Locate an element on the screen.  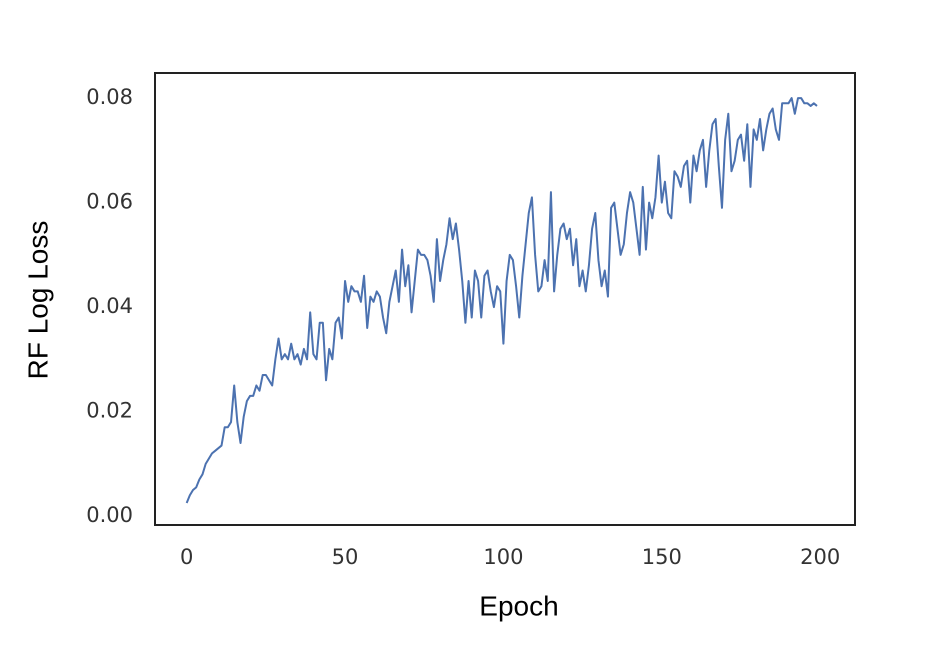
x-tick-label: 0 is located at coordinates (186, 557).